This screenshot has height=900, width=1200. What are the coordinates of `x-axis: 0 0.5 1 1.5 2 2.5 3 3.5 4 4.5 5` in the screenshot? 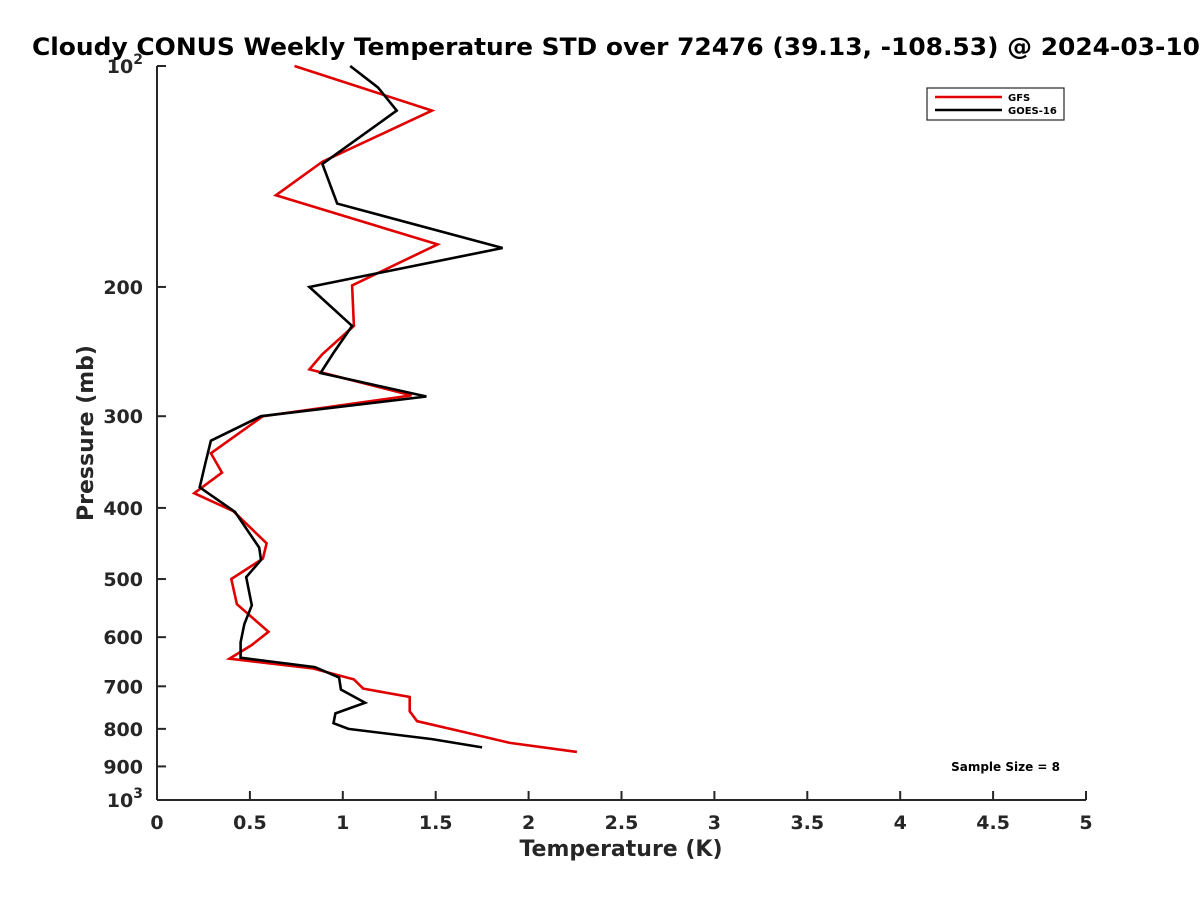 It's located at (621, 812).